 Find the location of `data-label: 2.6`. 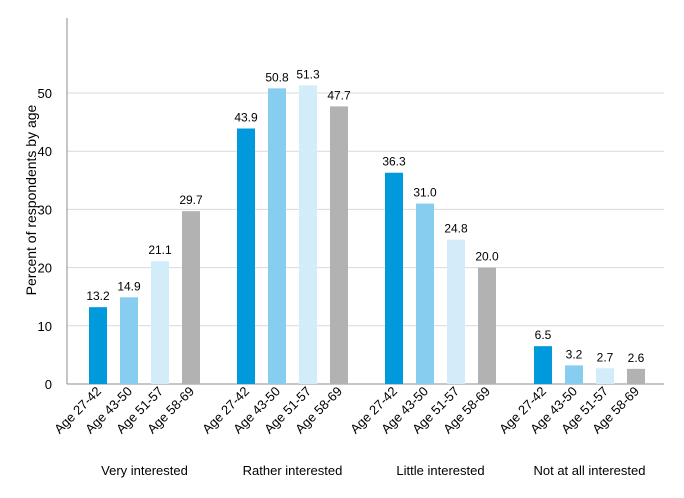

data-label: 2.6 is located at coordinates (636, 358).